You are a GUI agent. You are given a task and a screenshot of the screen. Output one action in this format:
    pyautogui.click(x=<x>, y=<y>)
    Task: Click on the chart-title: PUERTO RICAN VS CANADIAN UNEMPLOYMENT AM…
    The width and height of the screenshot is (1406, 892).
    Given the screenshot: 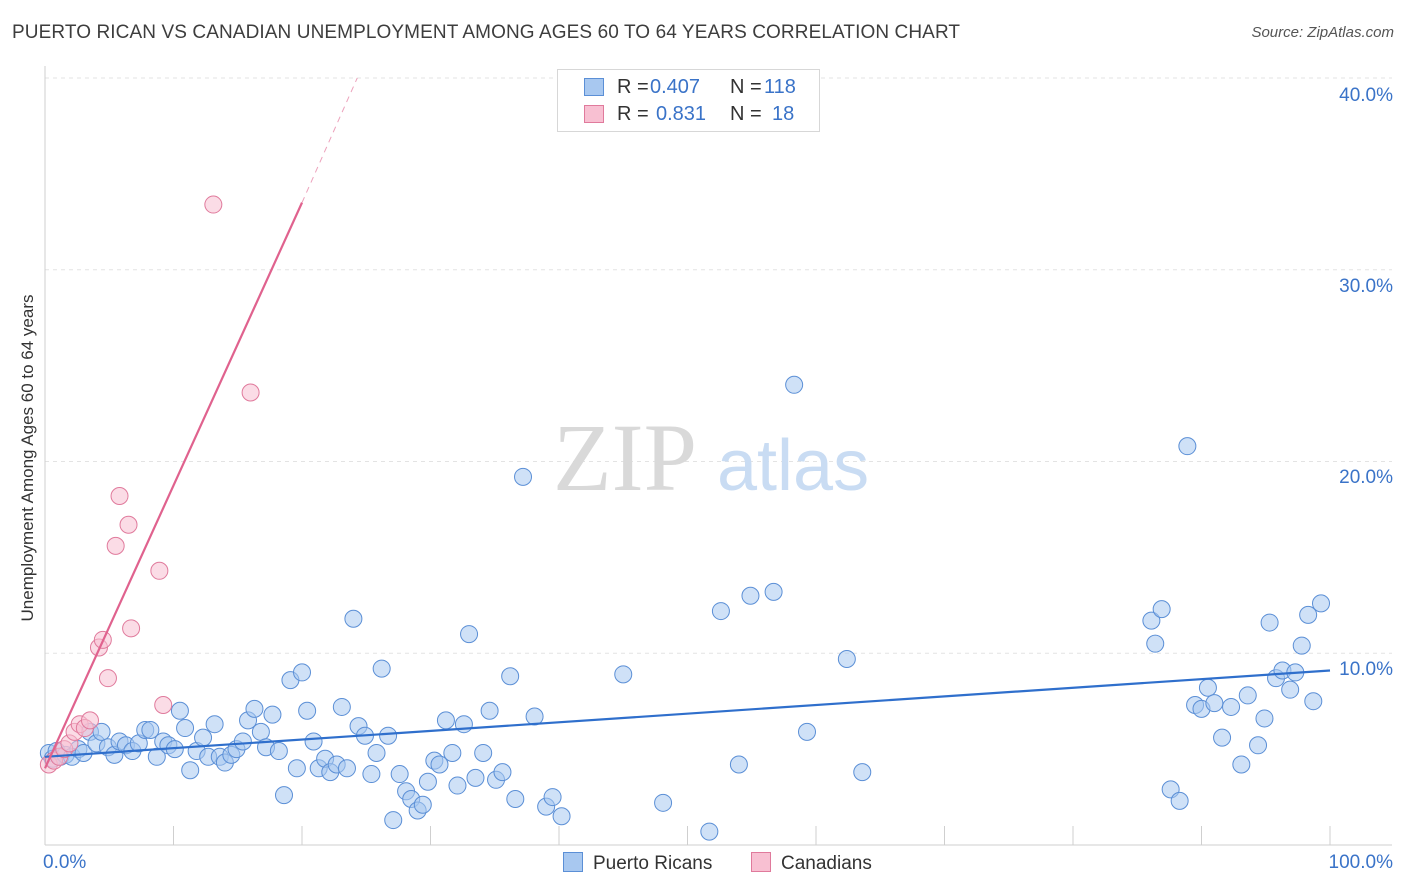 What is the action you would take?
    pyautogui.click(x=486, y=32)
    